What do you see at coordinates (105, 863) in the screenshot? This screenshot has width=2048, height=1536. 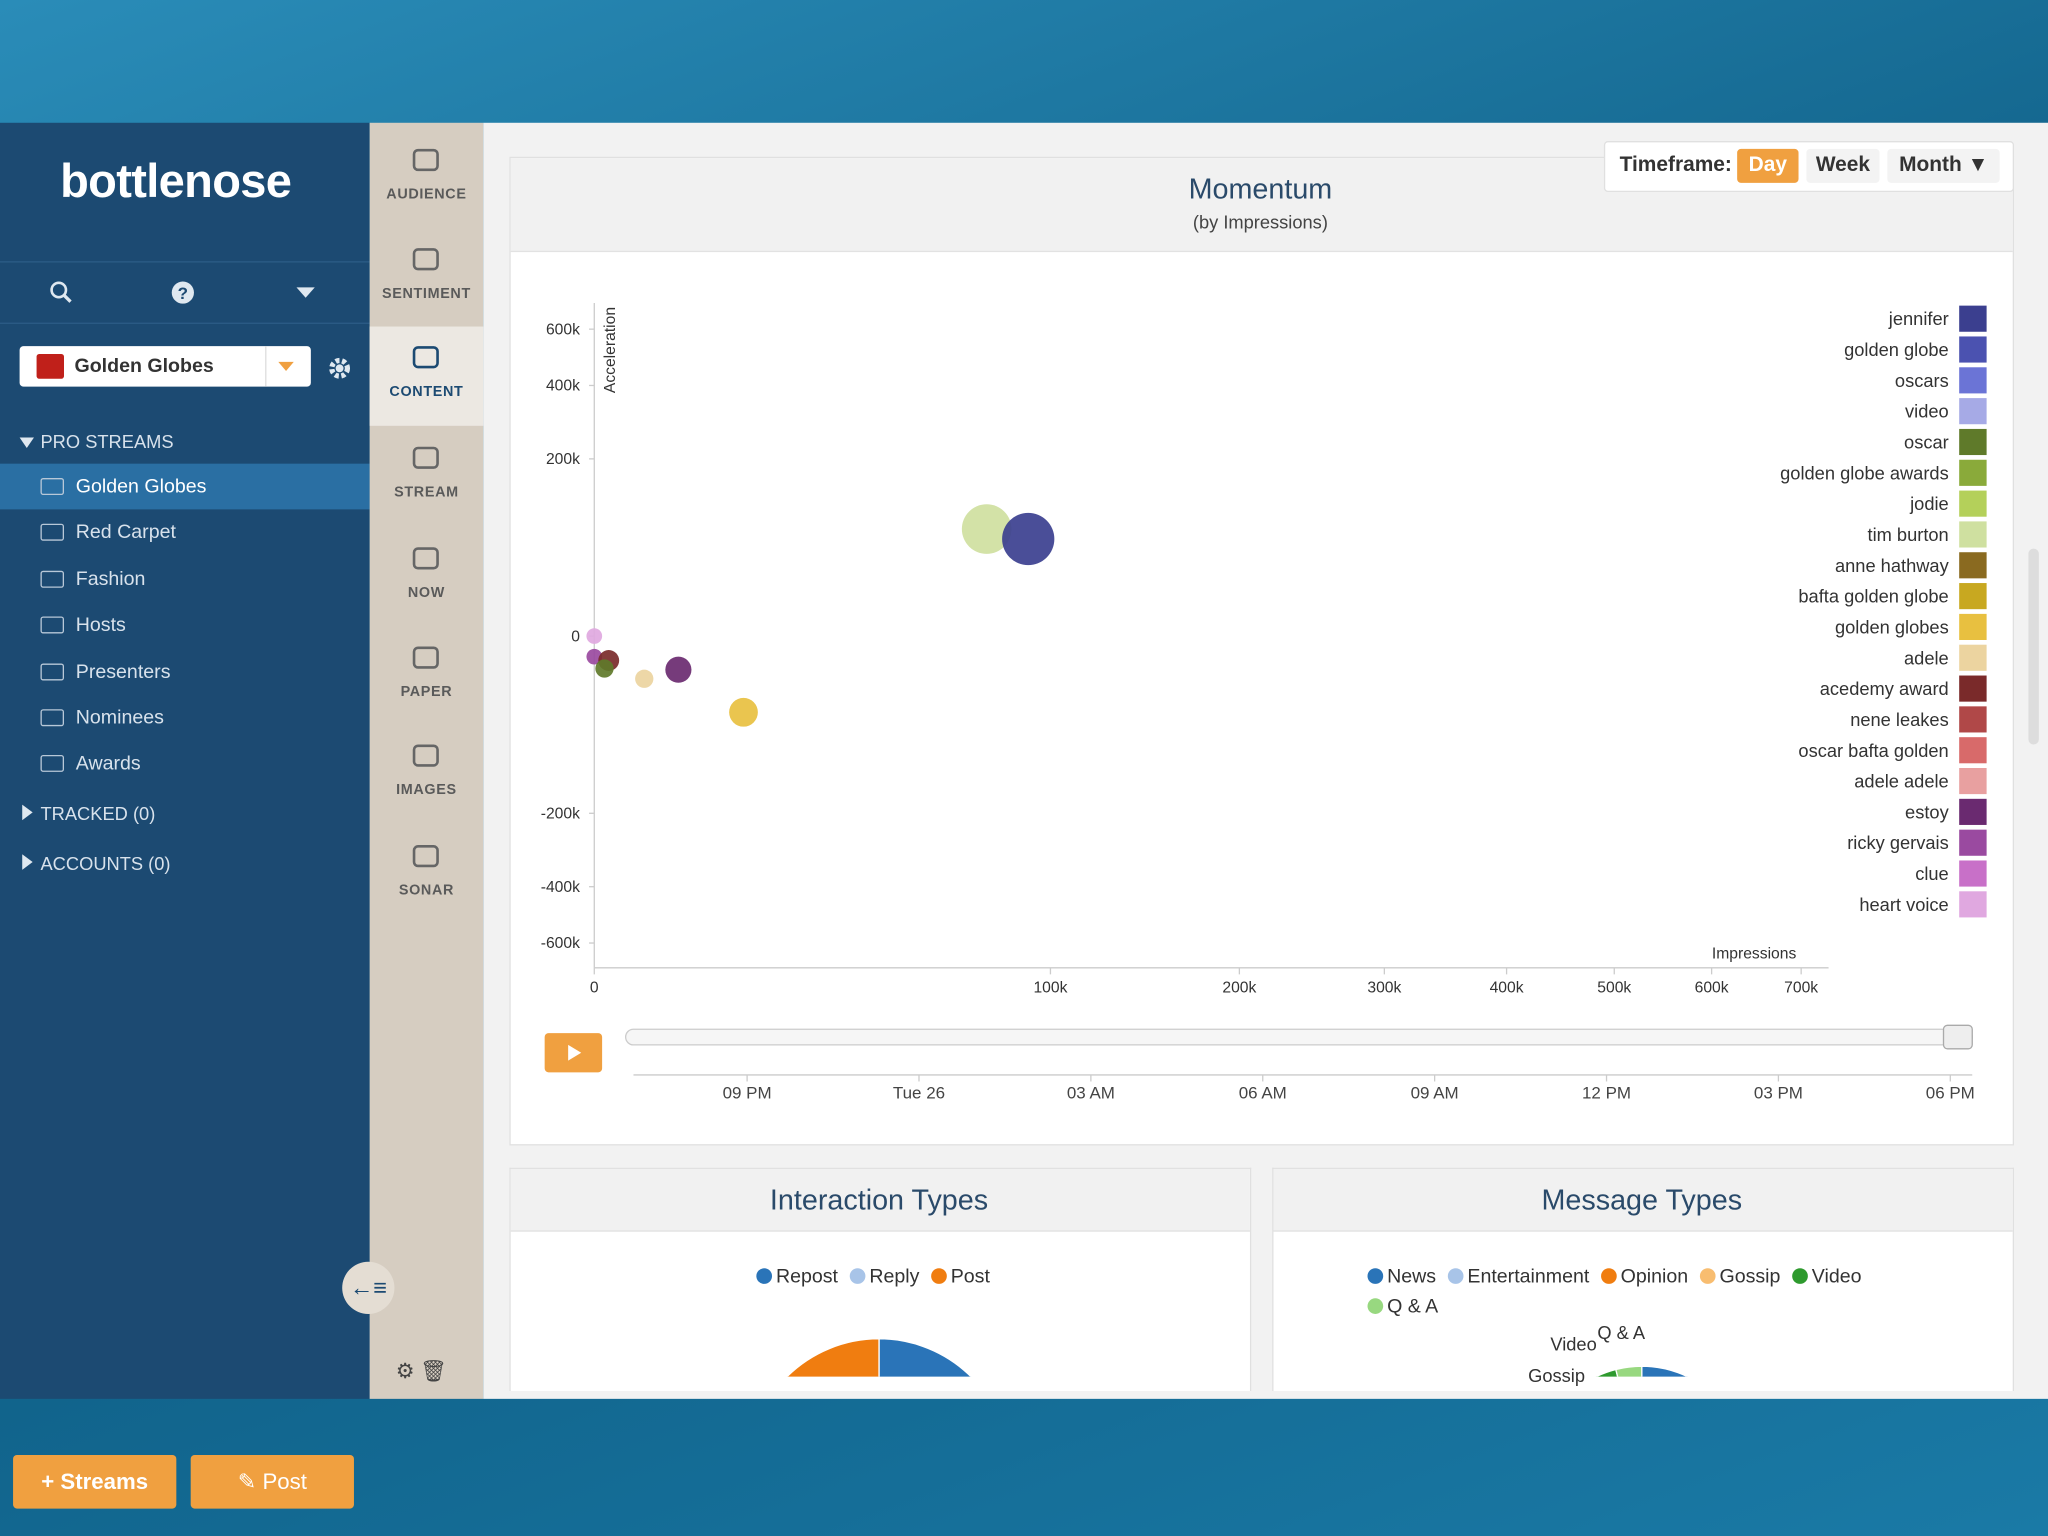 I see `section-title: ACCOUNTS (0)` at bounding box center [105, 863].